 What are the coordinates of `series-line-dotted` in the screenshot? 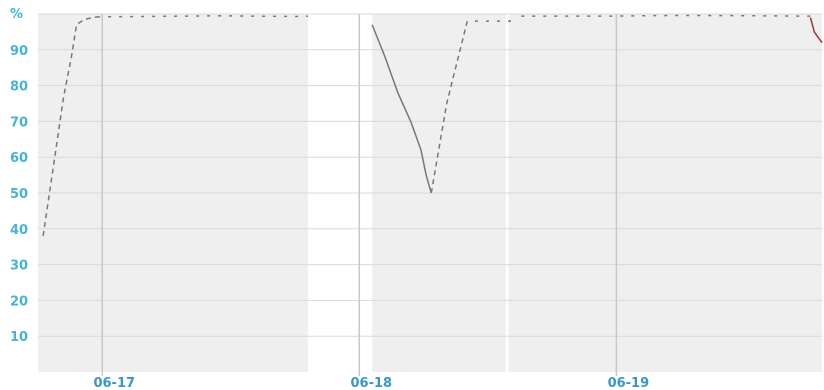 It's located at (666, 15).